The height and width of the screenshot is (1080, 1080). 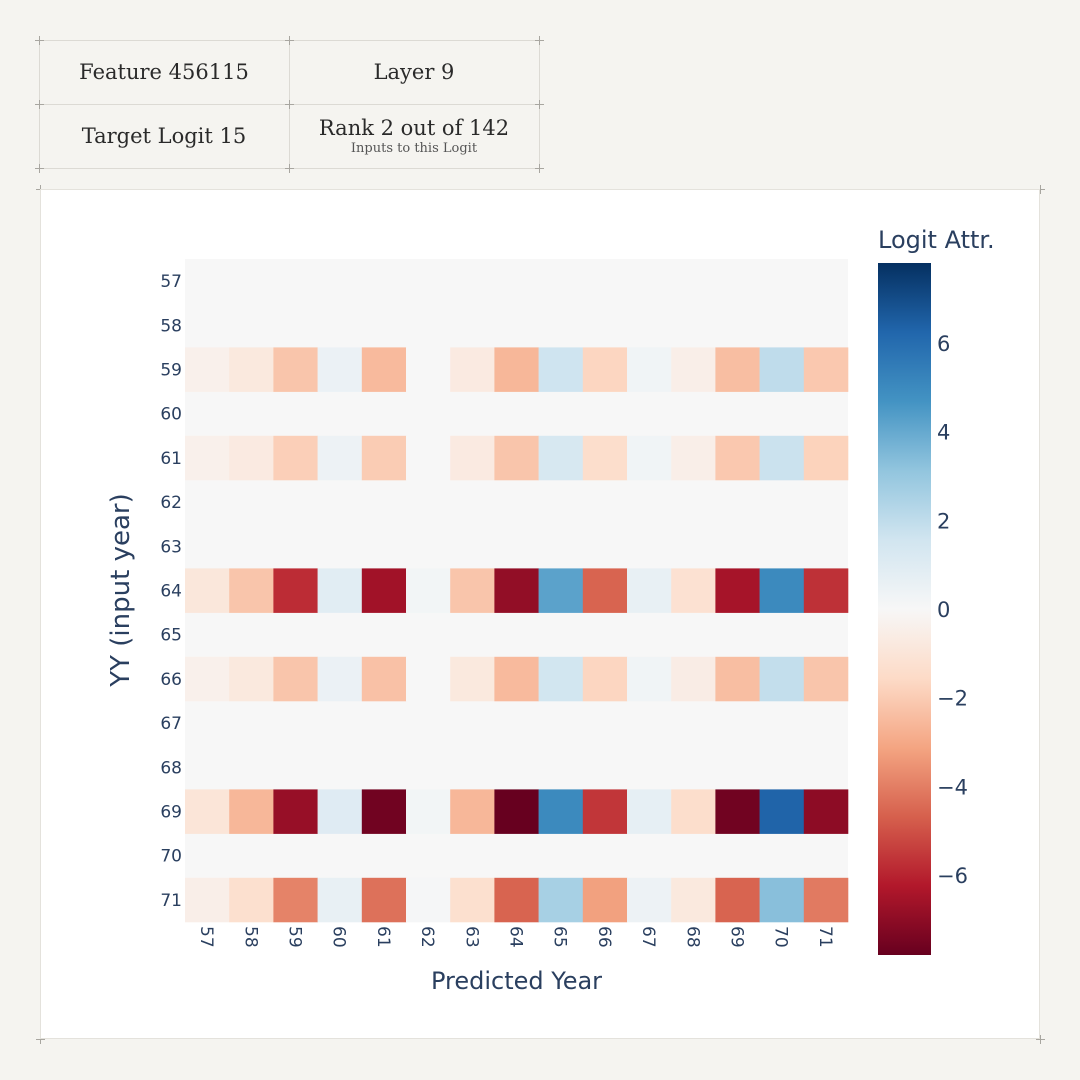 What do you see at coordinates (943, 521) in the screenshot?
I see `colorbar-tick-label: 2` at bounding box center [943, 521].